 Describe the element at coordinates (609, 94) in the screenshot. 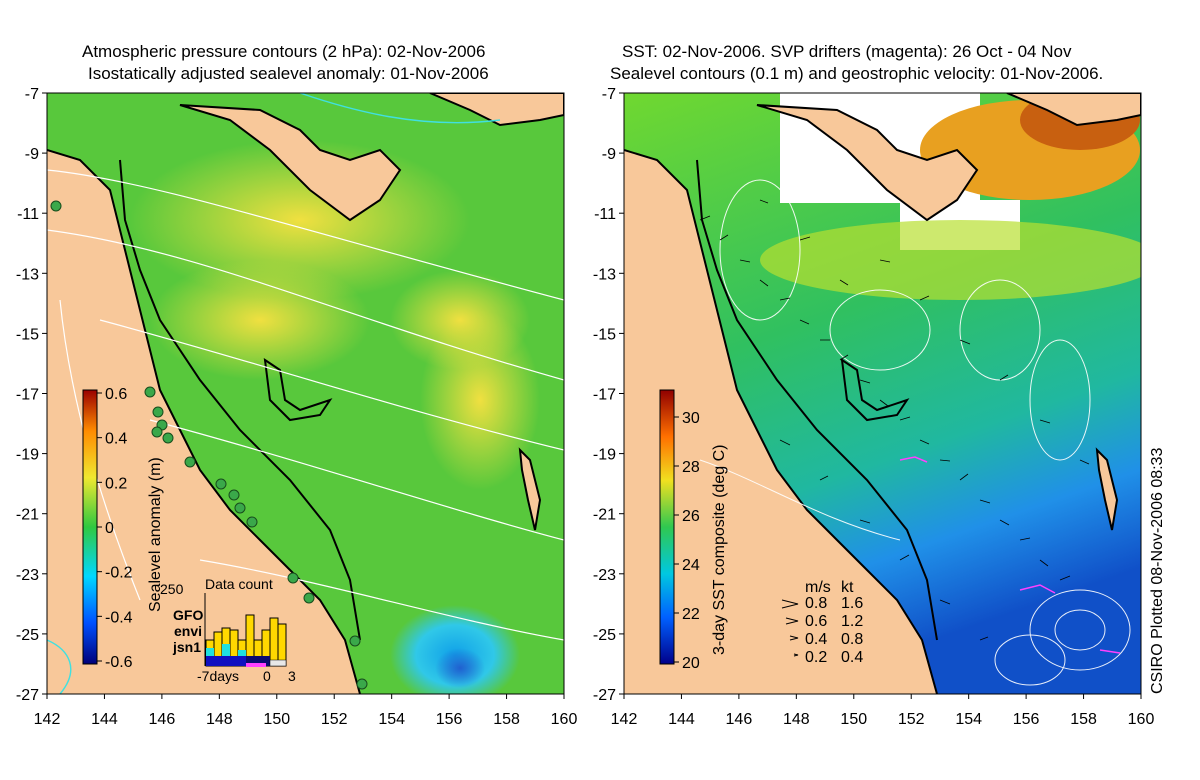

I see `right-ytick-label-0: -7` at that location.